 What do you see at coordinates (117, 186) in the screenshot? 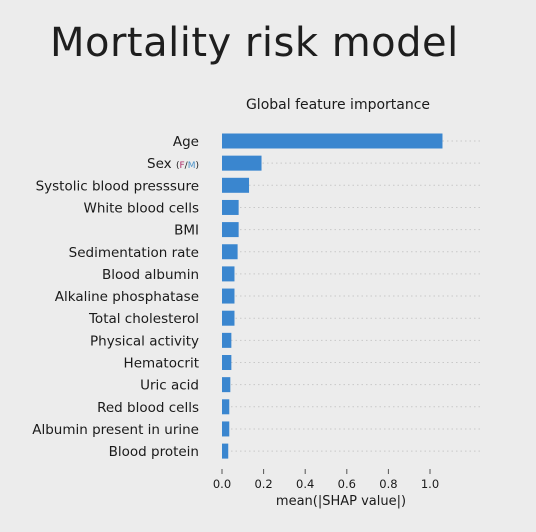
I see `category-label: Systolic blood presssure` at bounding box center [117, 186].